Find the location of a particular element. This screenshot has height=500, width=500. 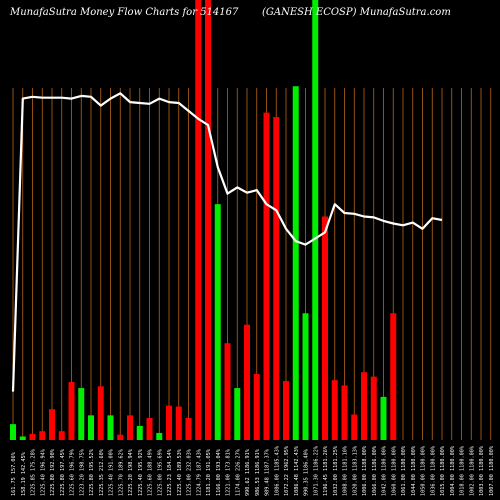

x-tick-label: 1020.00 1183.13% is located at coordinates (355, 470).